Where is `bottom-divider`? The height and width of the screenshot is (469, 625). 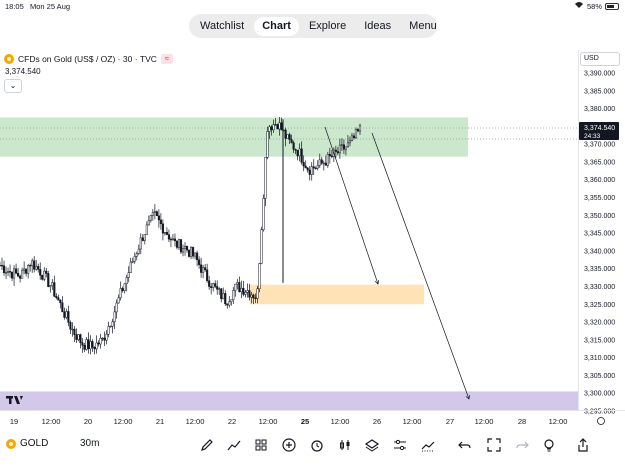 bottom-divider is located at coordinates (312, 410).